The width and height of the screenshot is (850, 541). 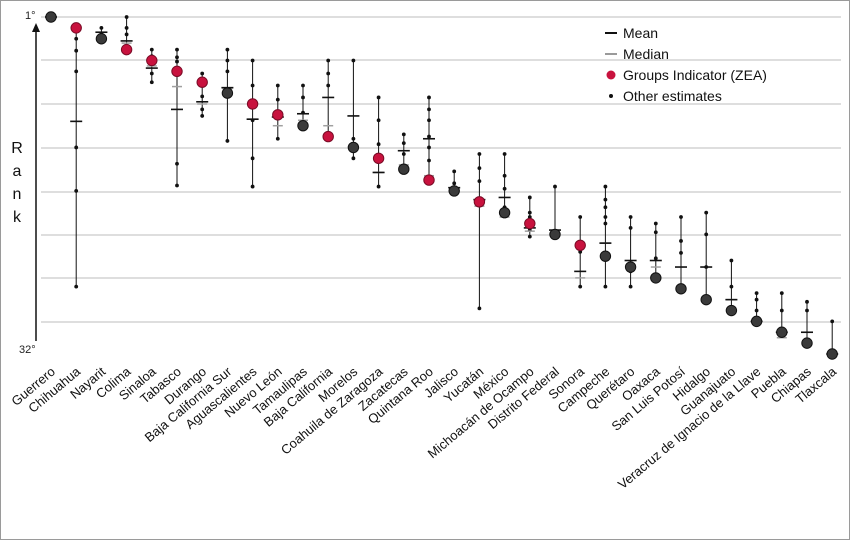 What do you see at coordinates (17, 194) in the screenshot?
I see `y-axis-label-letter: n` at bounding box center [17, 194].